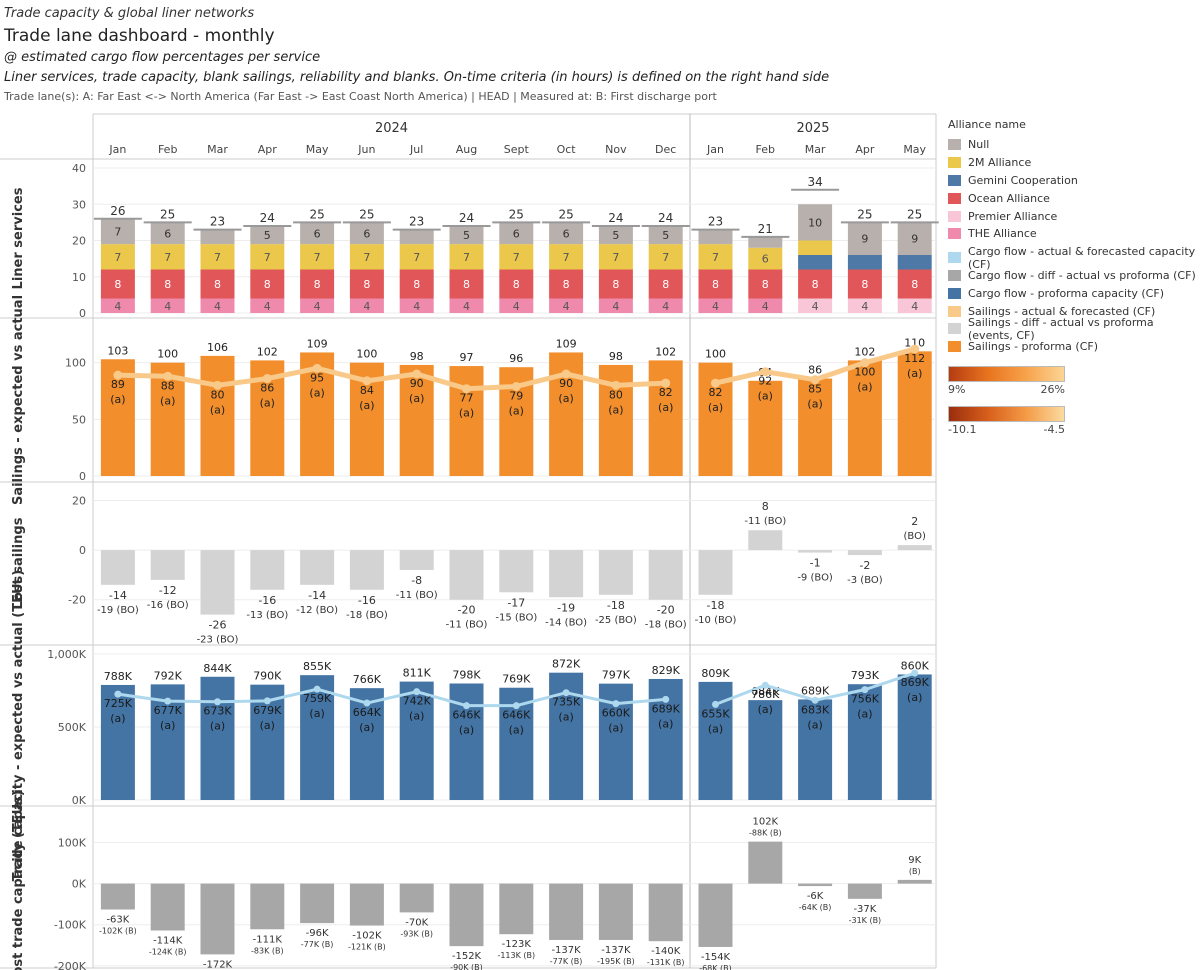  I want to click on legend-measure-item: Cargo flow - proforma capacity (CF), so click(1073, 293).